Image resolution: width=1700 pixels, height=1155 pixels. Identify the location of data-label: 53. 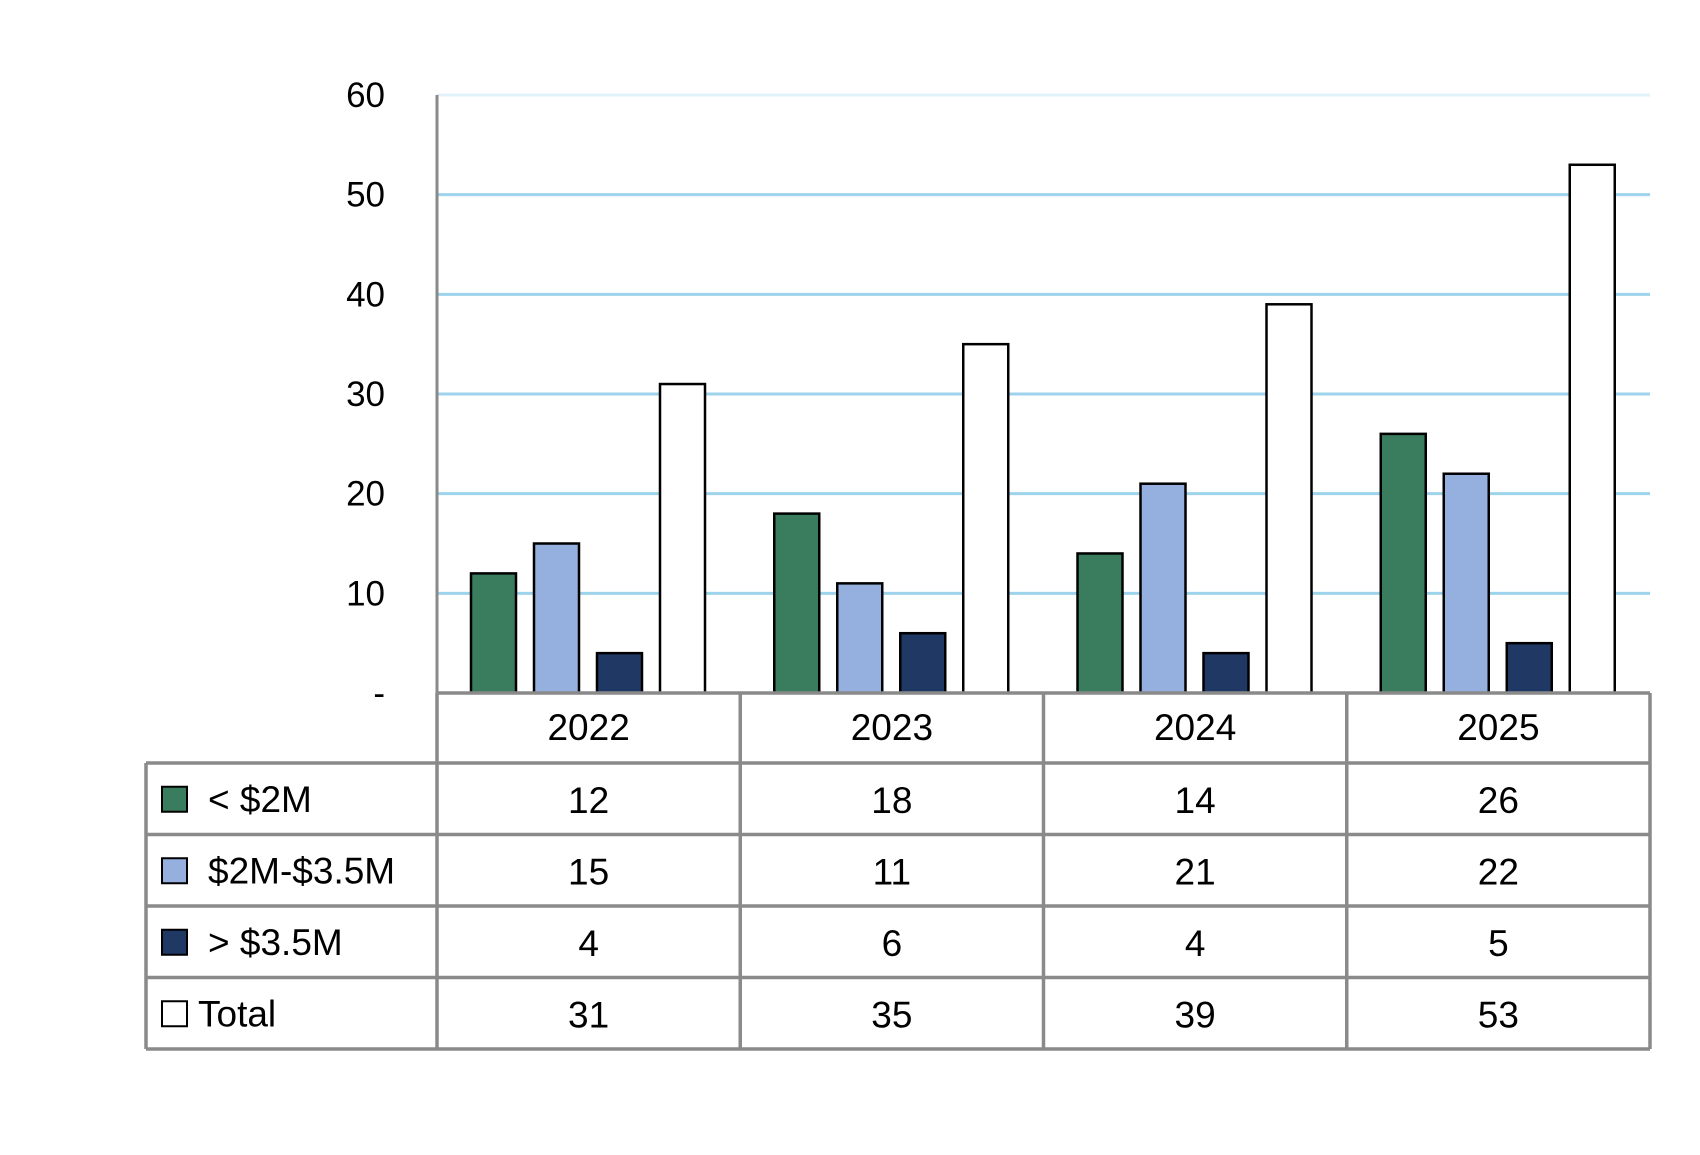
(1498, 1014).